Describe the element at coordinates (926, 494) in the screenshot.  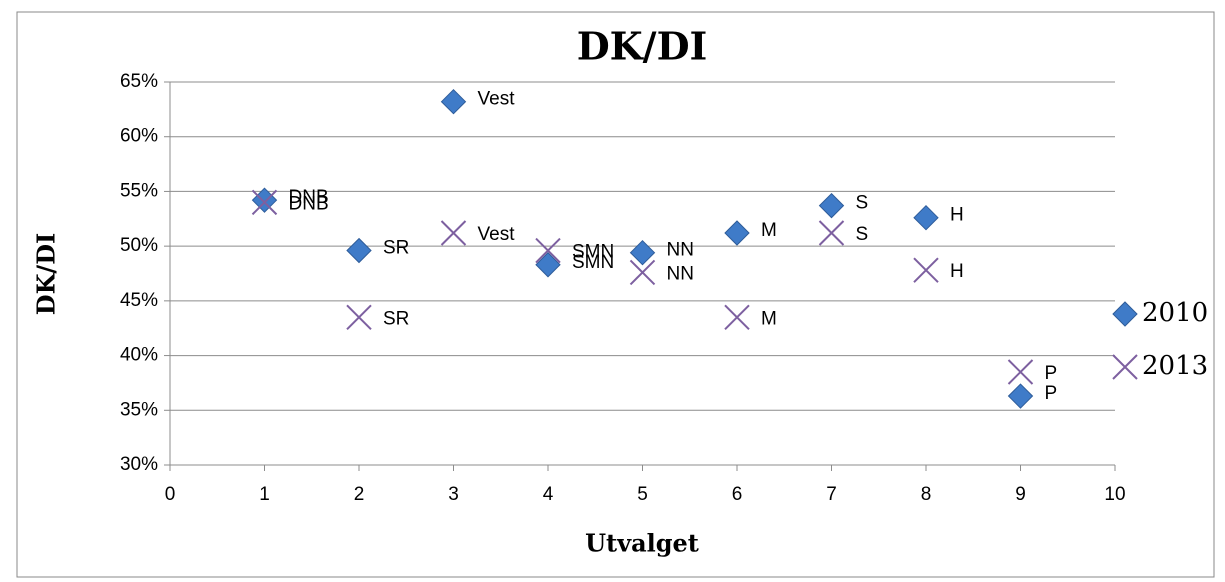
I see `x-tick-label: 8` at that location.